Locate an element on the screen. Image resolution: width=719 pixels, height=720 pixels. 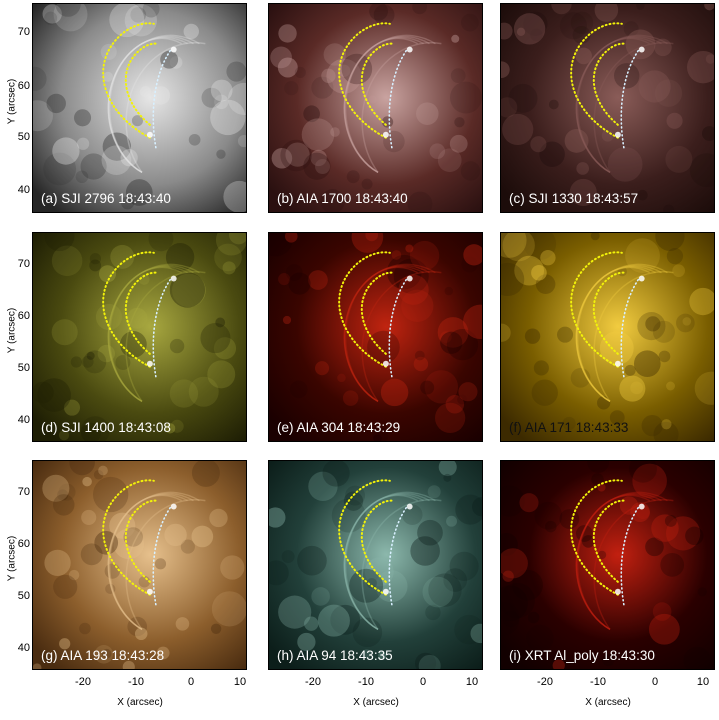
panel-i: (i) XRT Al_poly 18:43:30 is located at coordinates (607, 565).